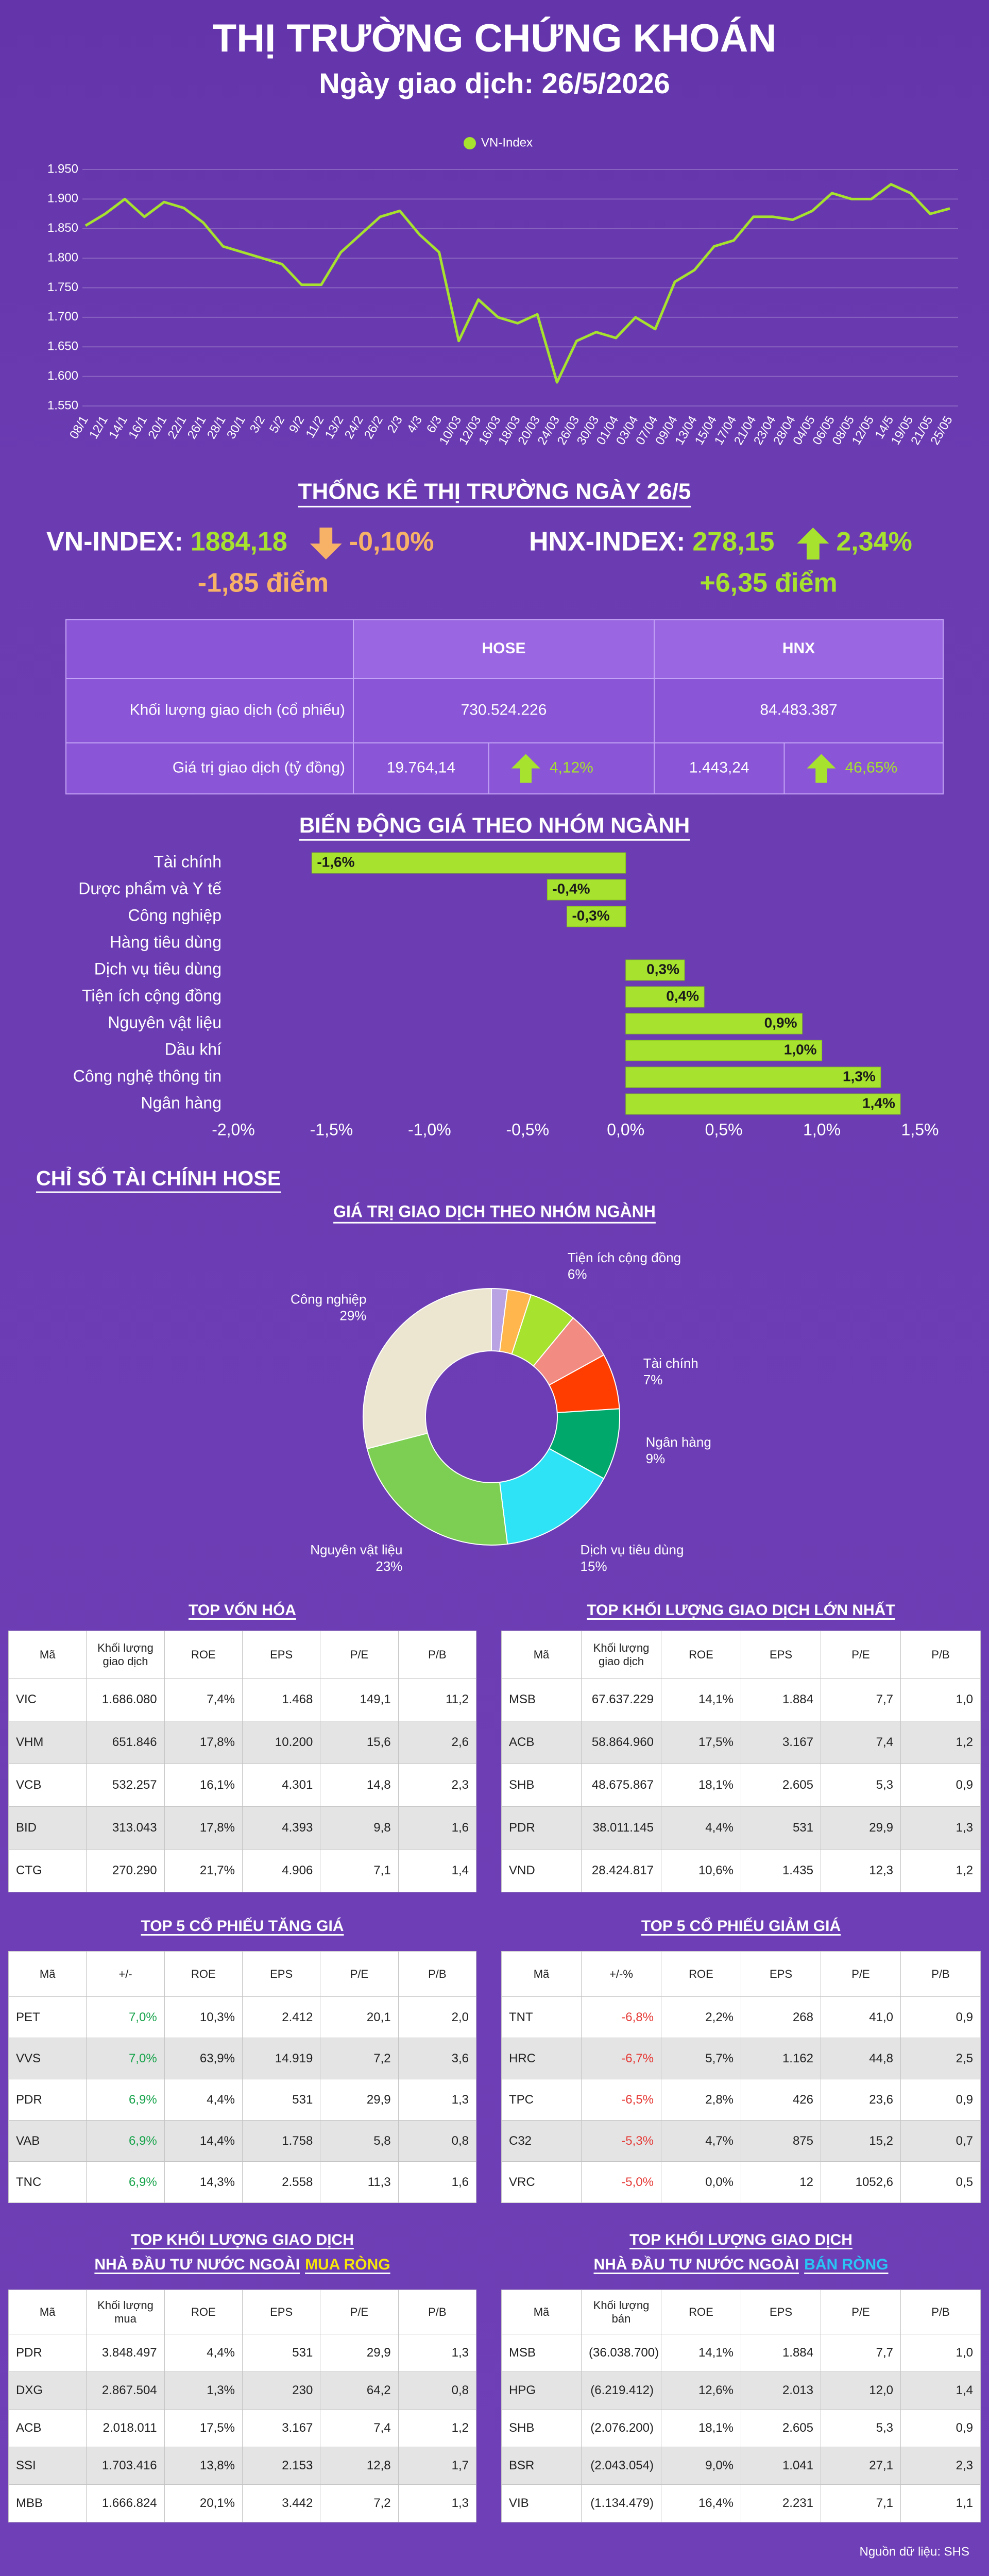 This screenshot has height=2576, width=989. I want to click on table-cell: 7,4, so click(359, 2428).